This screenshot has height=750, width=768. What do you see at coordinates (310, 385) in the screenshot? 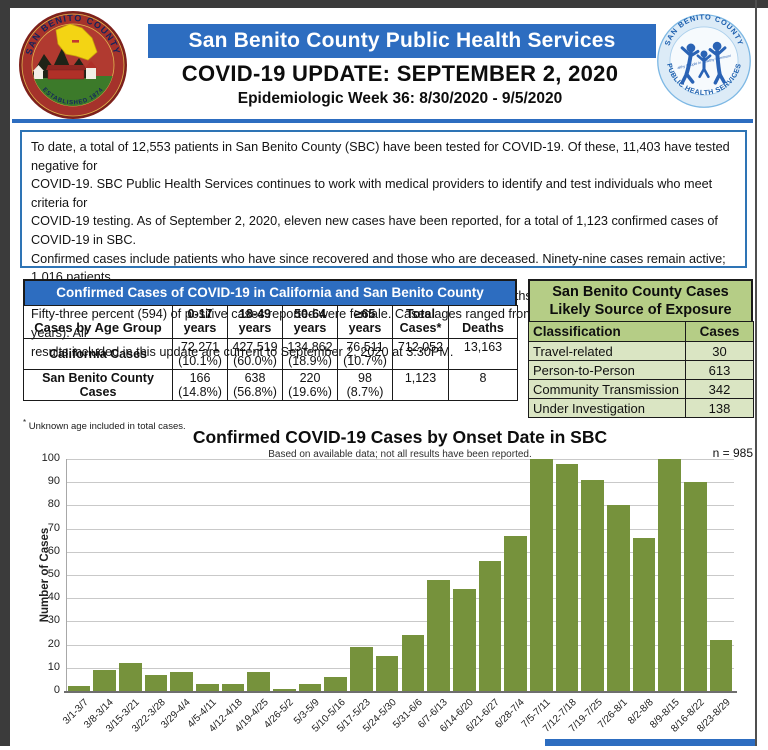
I see `cases-table-cell: 220 (19.6%)` at bounding box center [310, 385].